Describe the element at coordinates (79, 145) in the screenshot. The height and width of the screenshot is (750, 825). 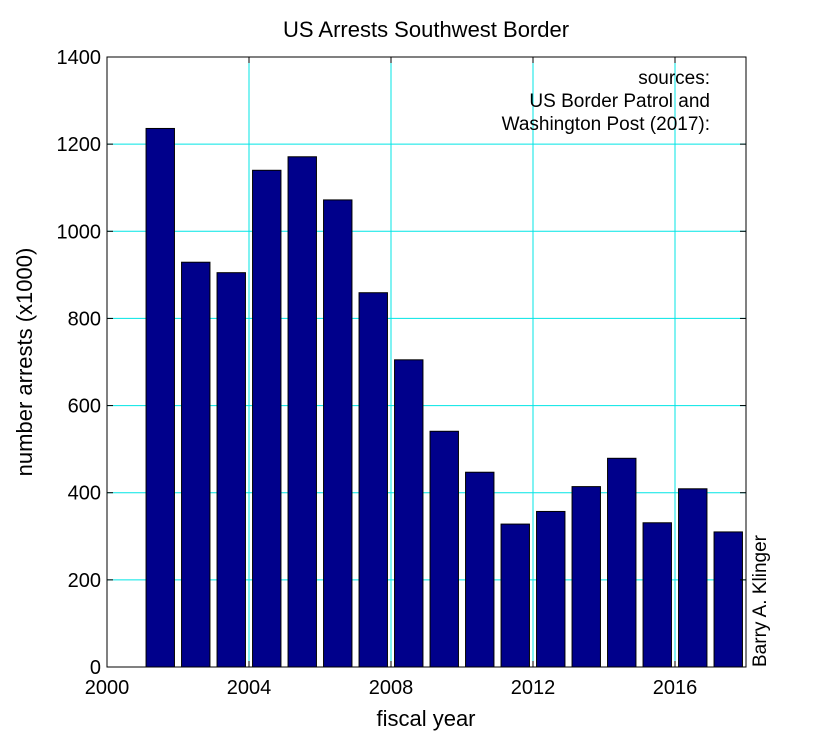
I see `y-tick-label-6: 1200` at that location.